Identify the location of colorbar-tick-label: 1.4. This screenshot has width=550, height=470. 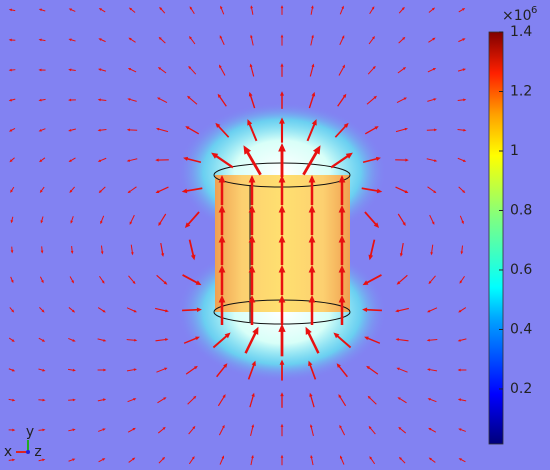
(521, 32).